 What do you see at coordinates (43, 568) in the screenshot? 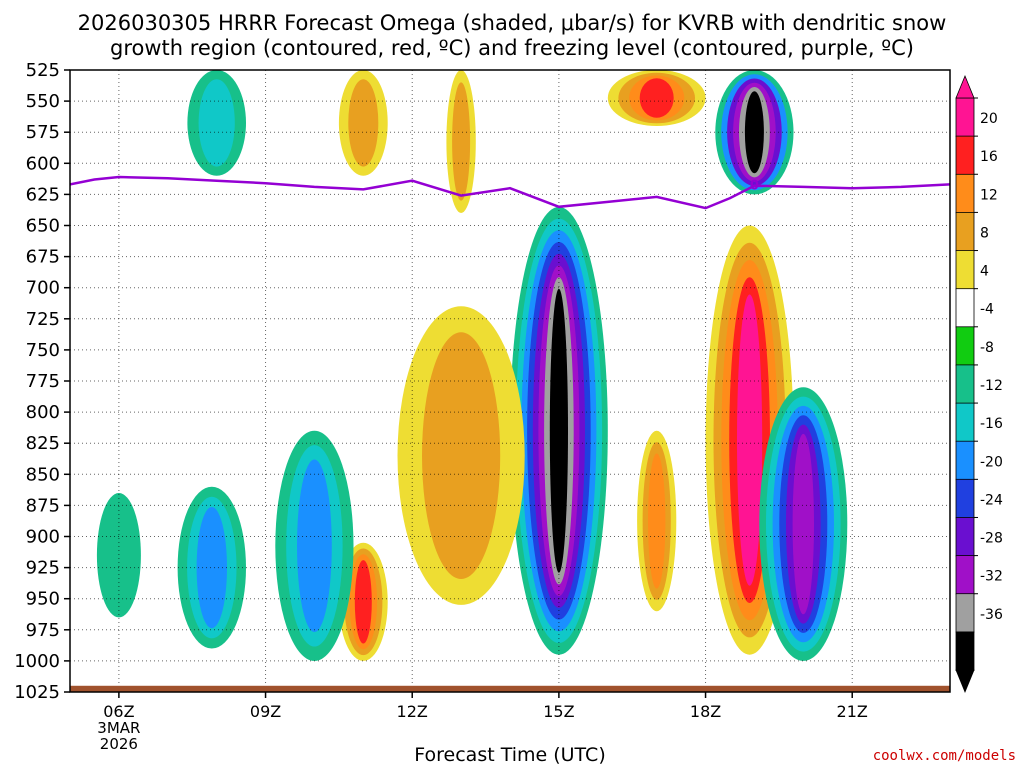
I see `y-tick-label-925: 925` at bounding box center [43, 568].